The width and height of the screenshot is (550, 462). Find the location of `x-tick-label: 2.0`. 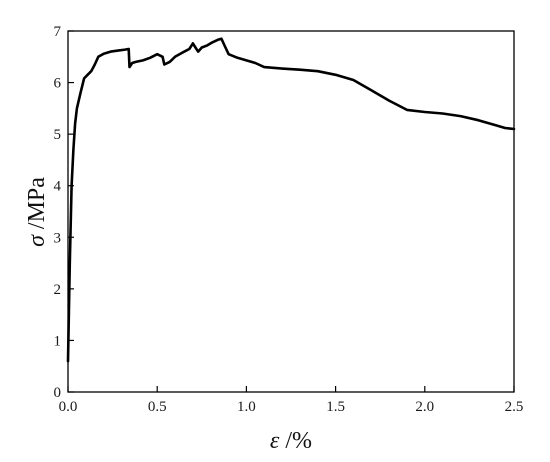

x-tick-label: 2.0 is located at coordinates (424, 407).